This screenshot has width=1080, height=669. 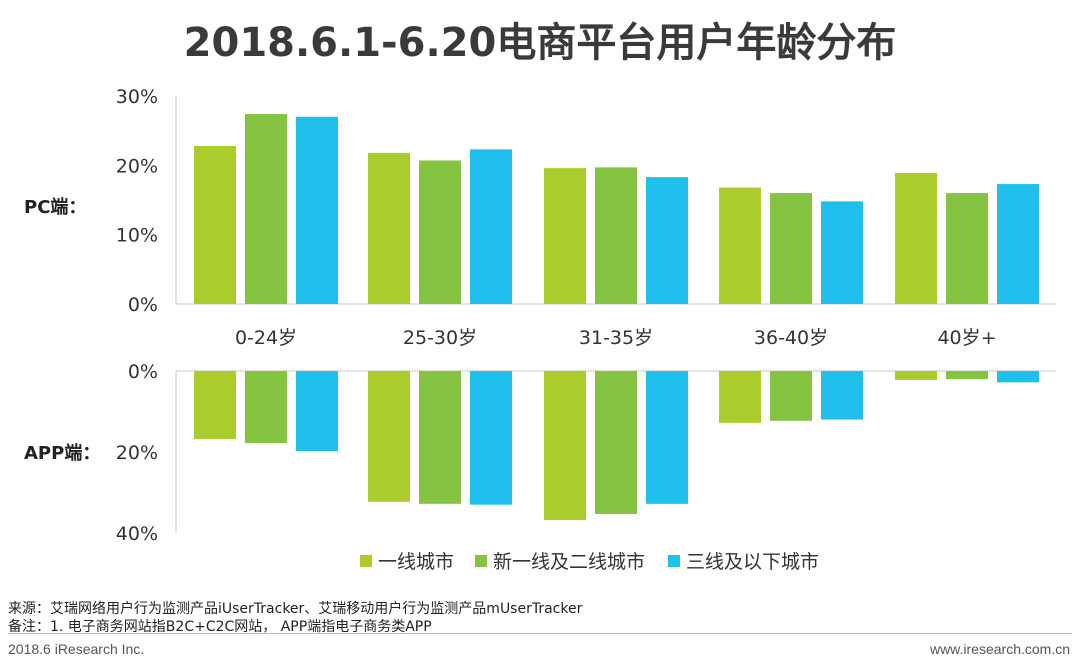 I want to click on y-tick-label: 30%, so click(x=137, y=97).